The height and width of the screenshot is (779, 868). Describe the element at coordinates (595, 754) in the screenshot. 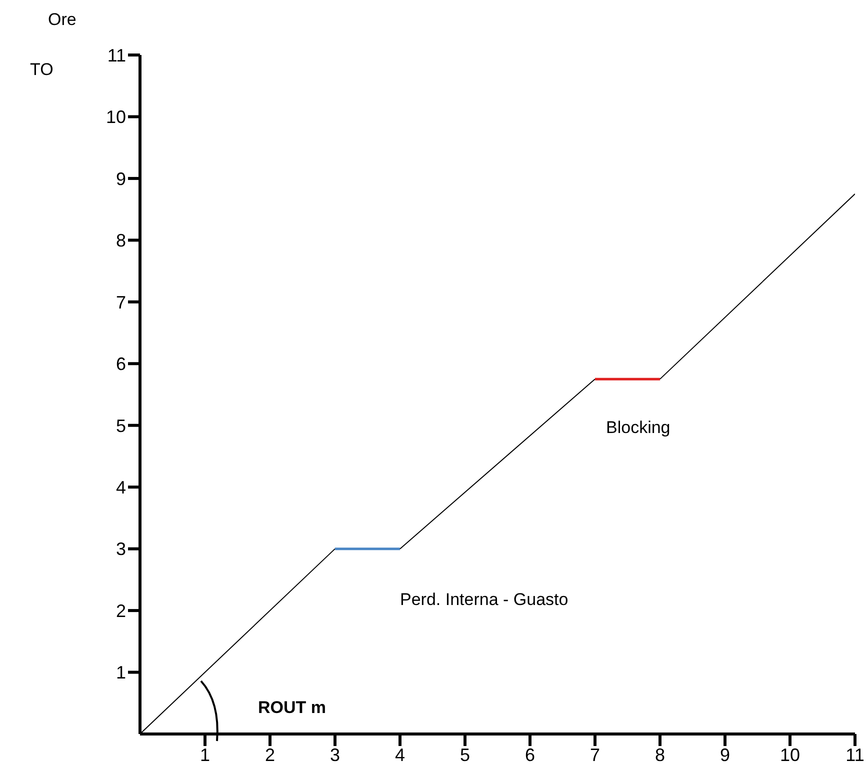

I see `x-tick-label: 7` at that location.